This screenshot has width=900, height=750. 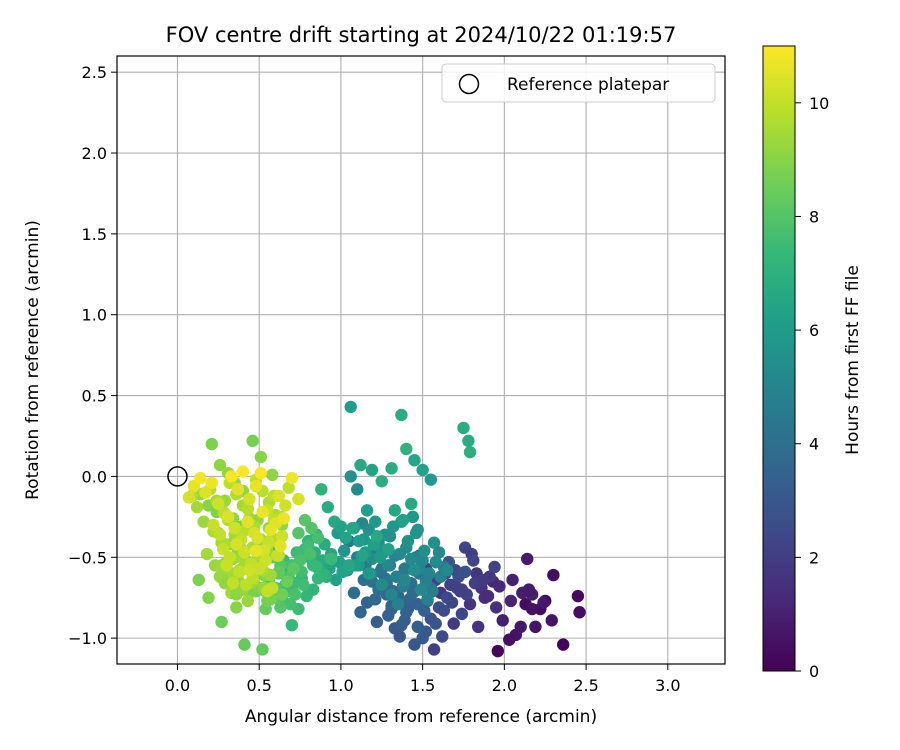 I want to click on x-axis-label: Angular distance from reference (arcmin), so click(x=421, y=717).